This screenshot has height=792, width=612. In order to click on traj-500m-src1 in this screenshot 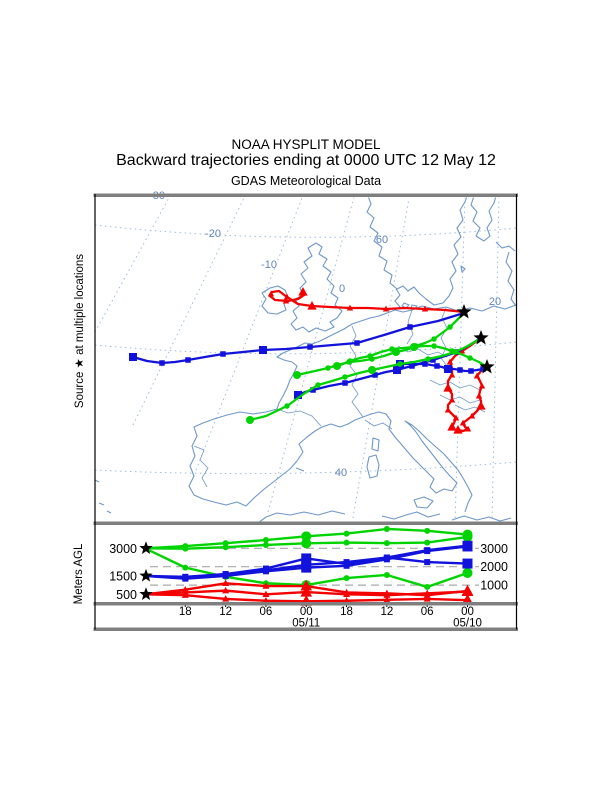, I will do `click(366, 300)`.